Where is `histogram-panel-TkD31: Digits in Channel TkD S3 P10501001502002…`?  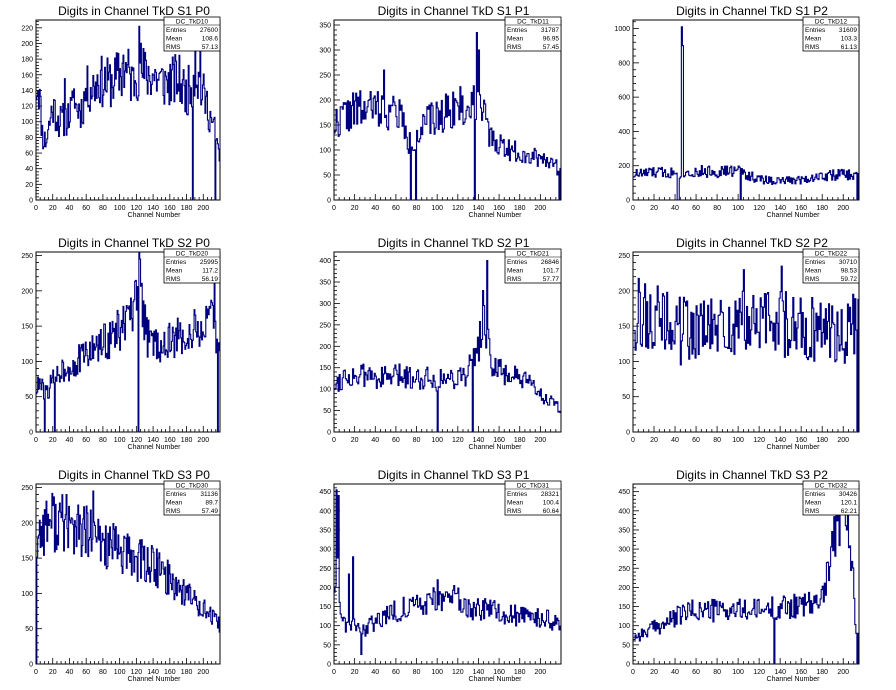 histogram-panel-TkD31: Digits in Channel TkD S3 P10501001502002… is located at coordinates (440, 575).